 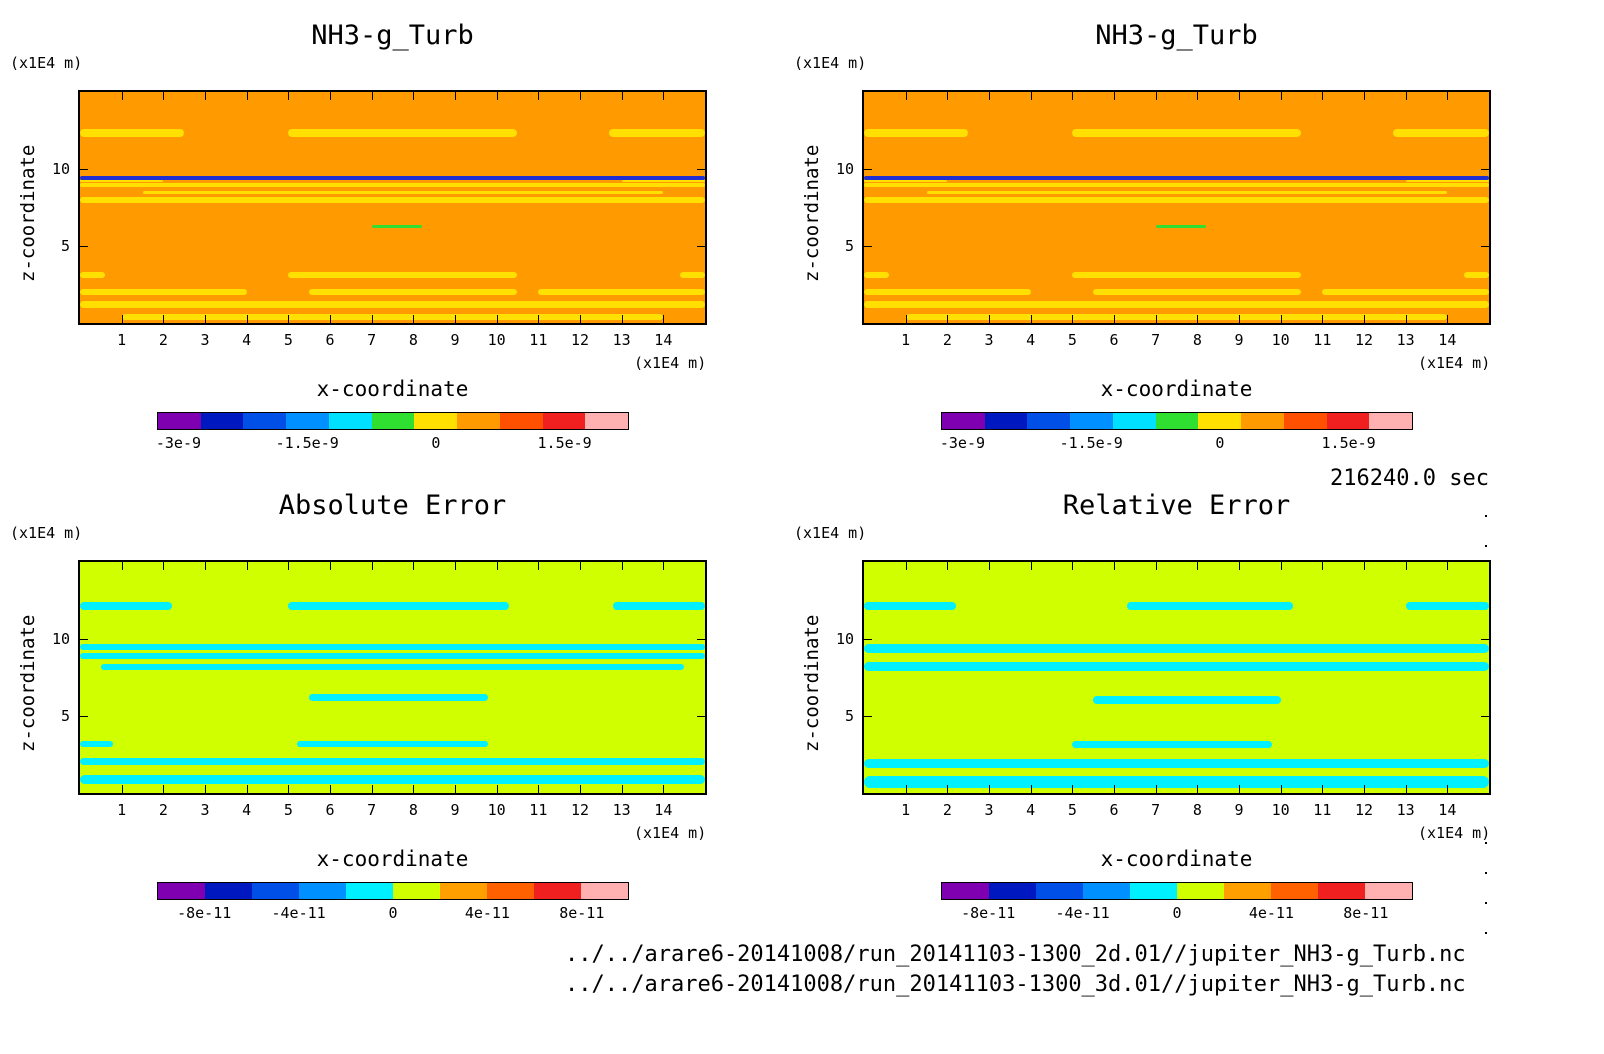 I want to click on x-tick-label: 7, so click(x=1156, y=340).